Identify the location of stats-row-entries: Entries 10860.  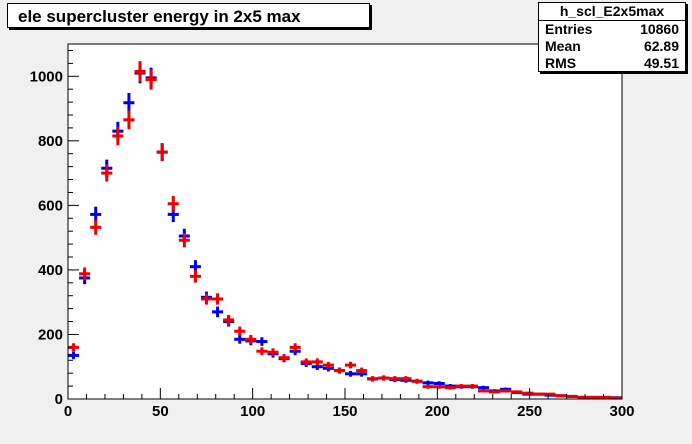
(612, 29).